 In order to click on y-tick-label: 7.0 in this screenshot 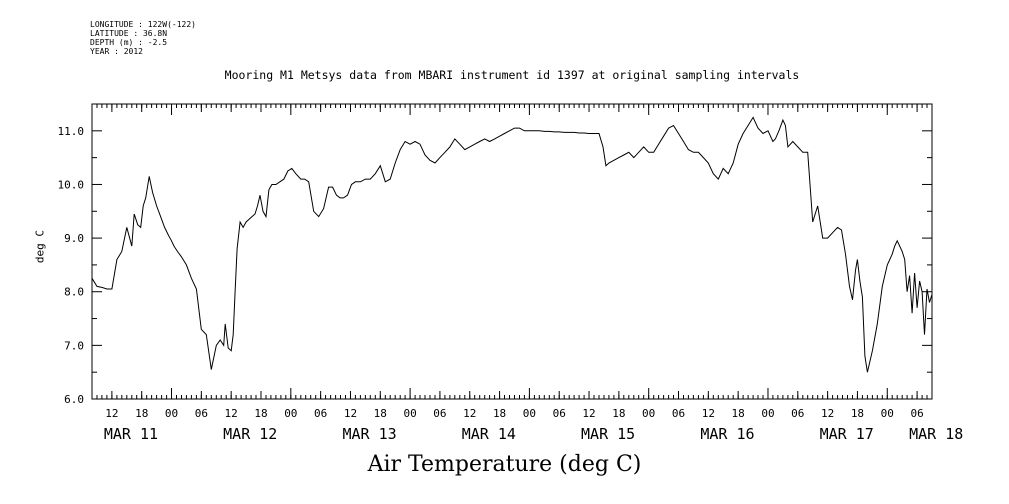, I will do `click(74, 345)`.